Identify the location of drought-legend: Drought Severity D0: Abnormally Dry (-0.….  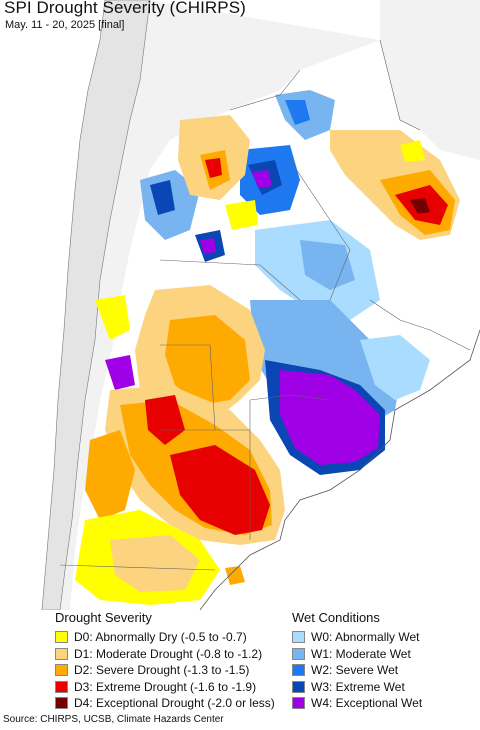
(165, 661).